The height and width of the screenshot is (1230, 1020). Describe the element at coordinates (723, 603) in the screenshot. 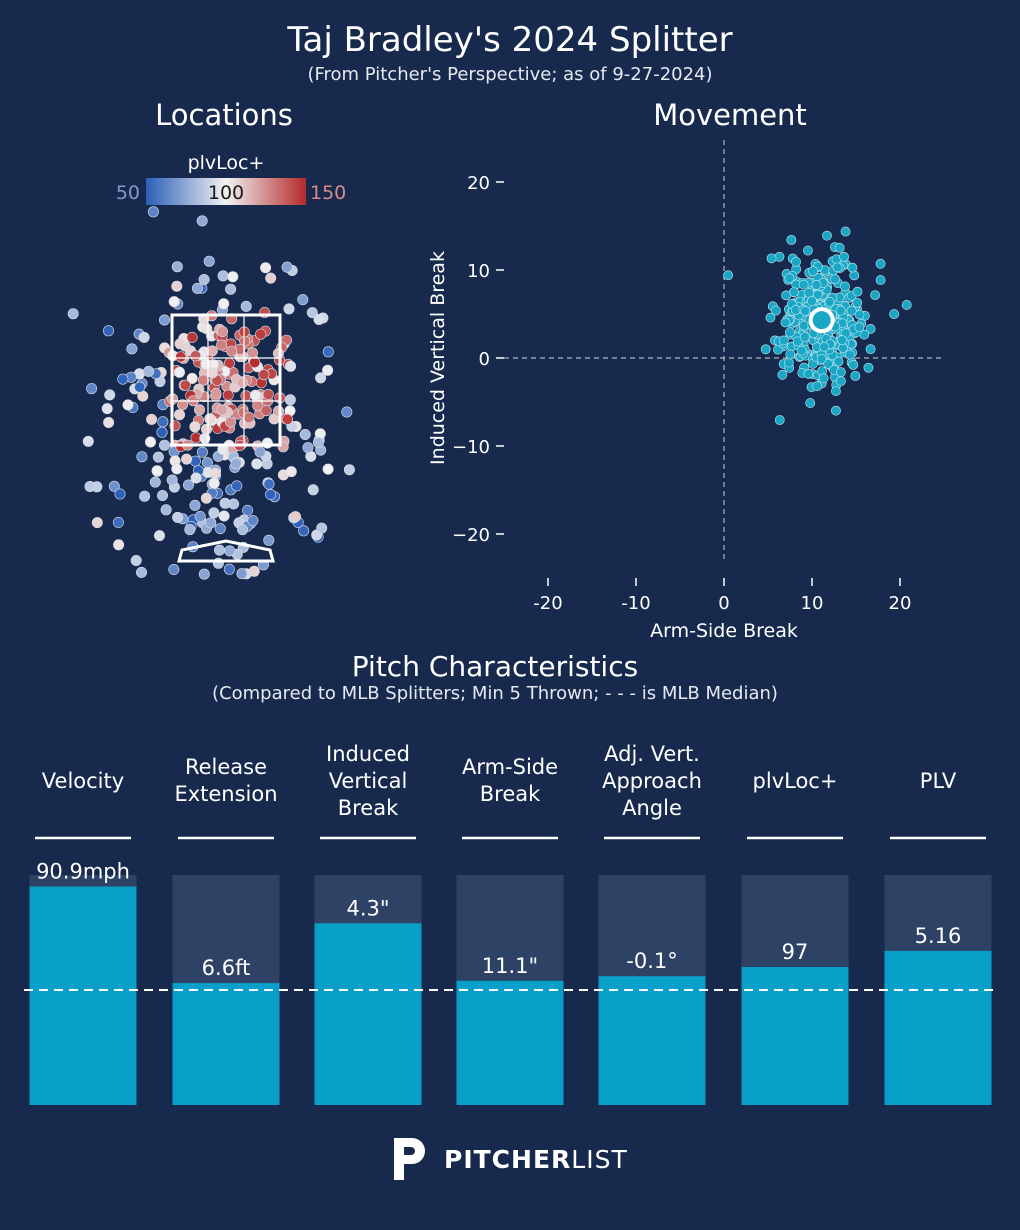

I see `x-tick-label: 0` at that location.